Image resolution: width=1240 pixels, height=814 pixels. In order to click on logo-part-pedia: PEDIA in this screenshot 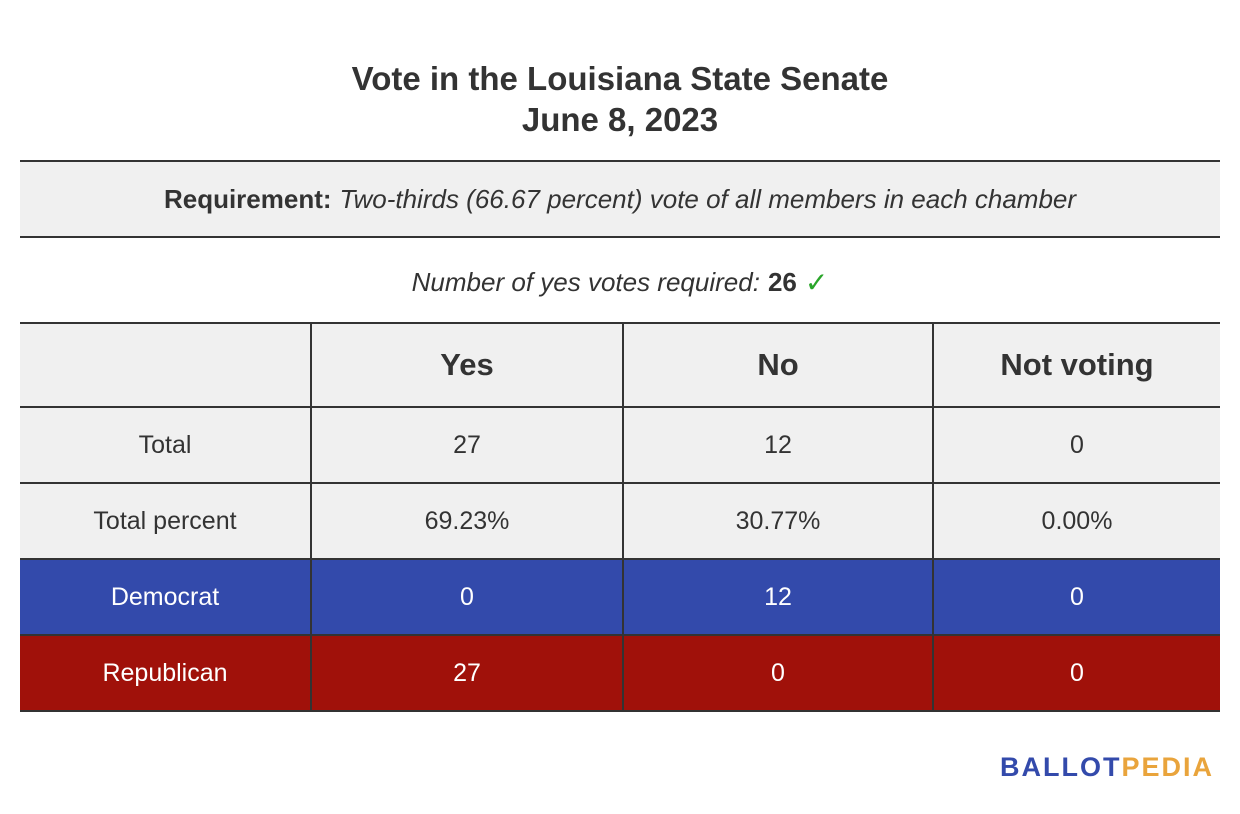, I will do `click(1167, 767)`.